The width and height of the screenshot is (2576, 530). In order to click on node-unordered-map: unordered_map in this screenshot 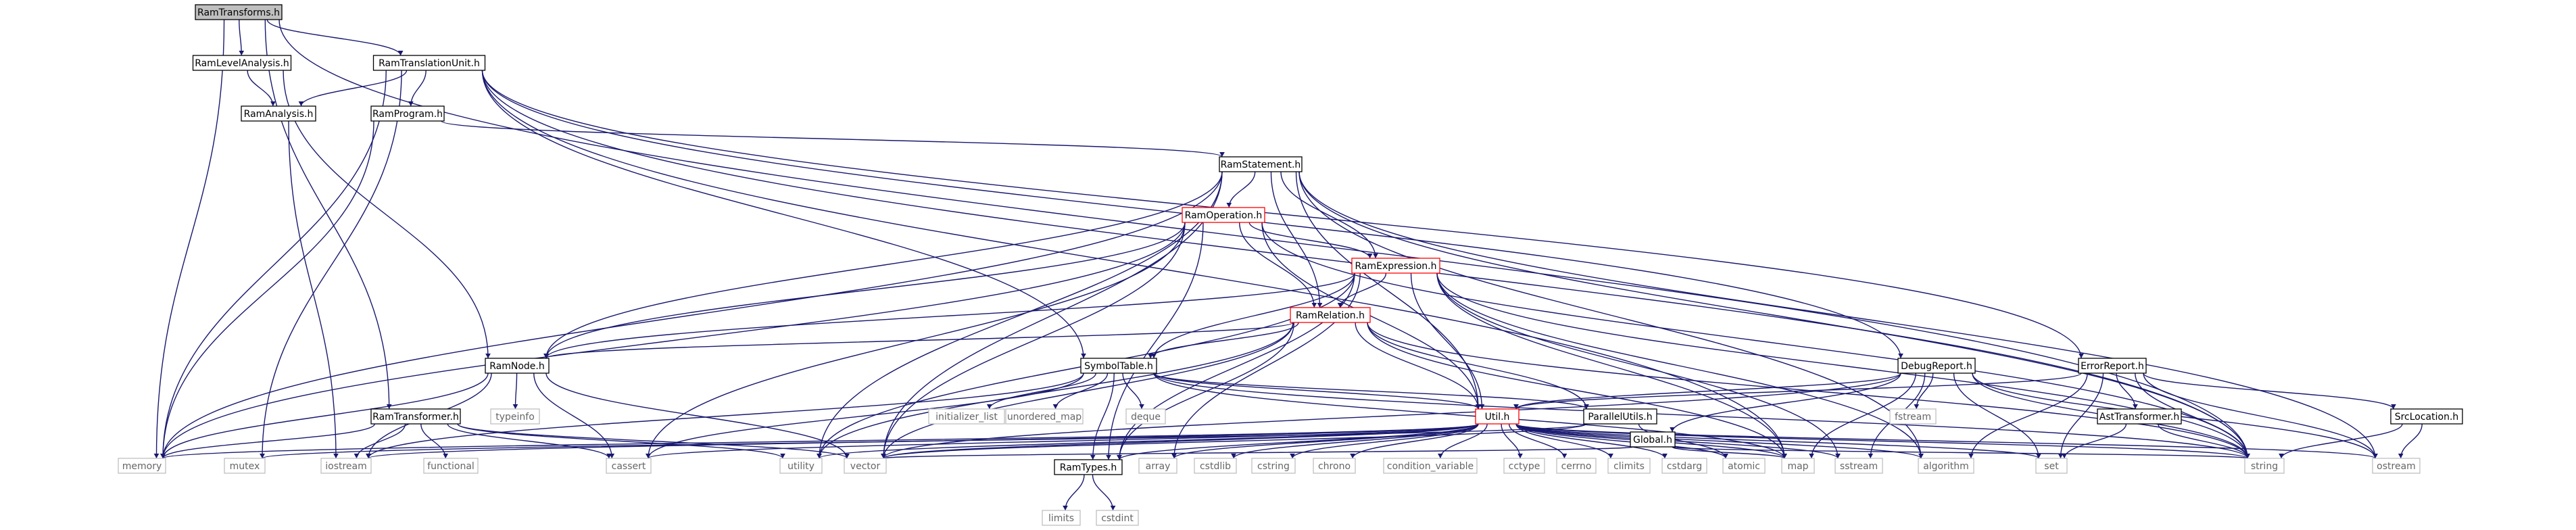, I will do `click(1044, 416)`.